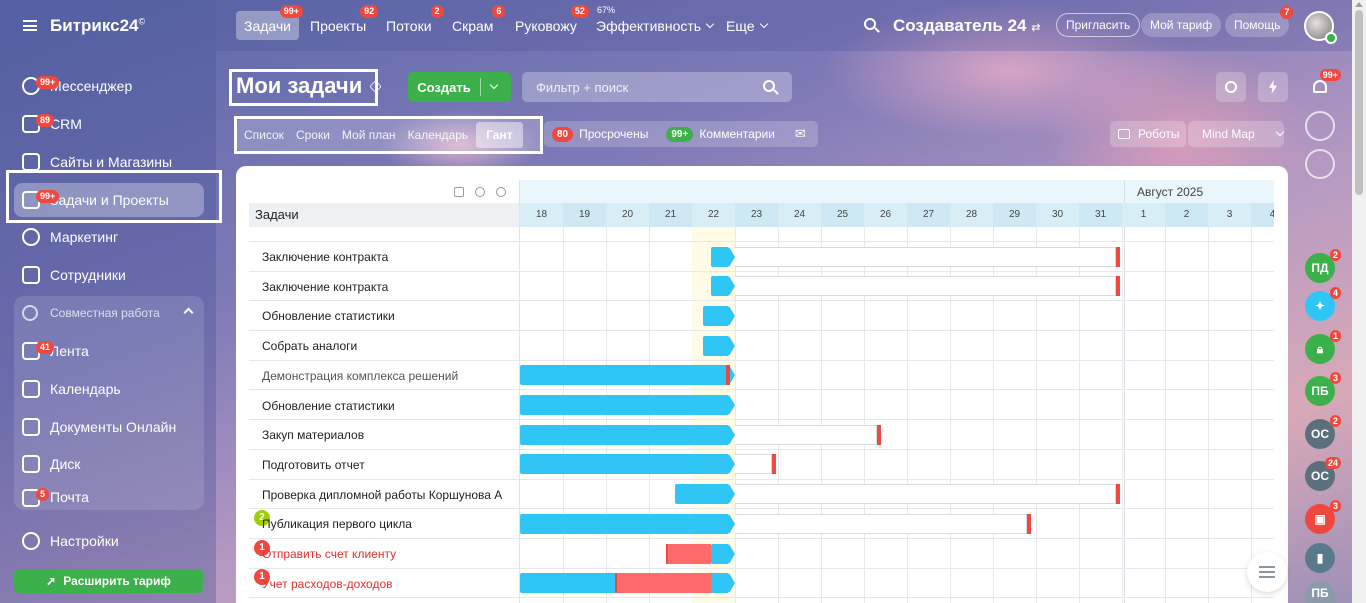 Image resolution: width=1366 pixels, height=603 pixels. What do you see at coordinates (188, 312) in the screenshot?
I see `chevron-up-icon` at bounding box center [188, 312].